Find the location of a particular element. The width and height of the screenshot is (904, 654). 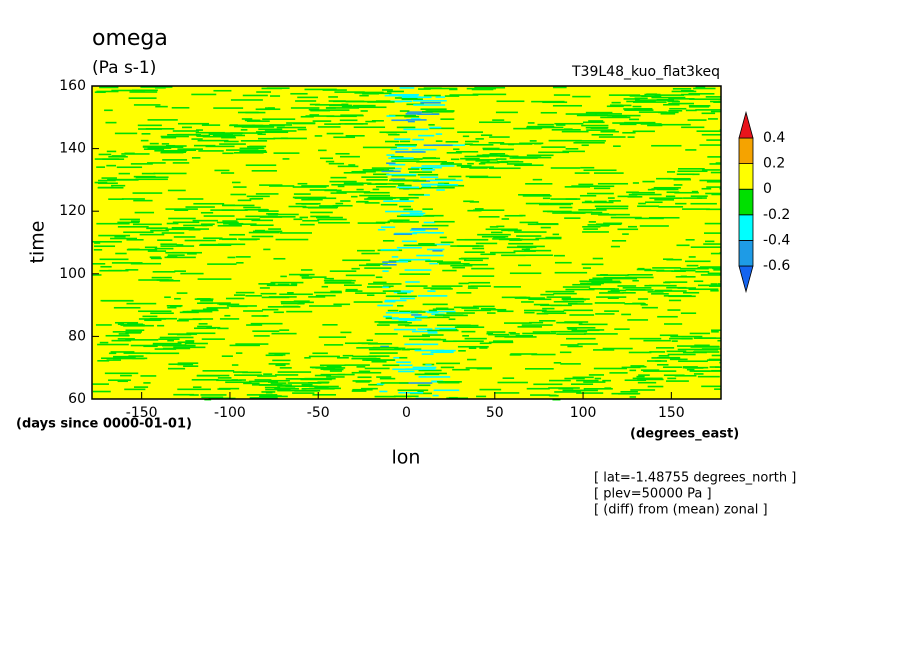

y-tick-label: 120 is located at coordinates (72, 211).